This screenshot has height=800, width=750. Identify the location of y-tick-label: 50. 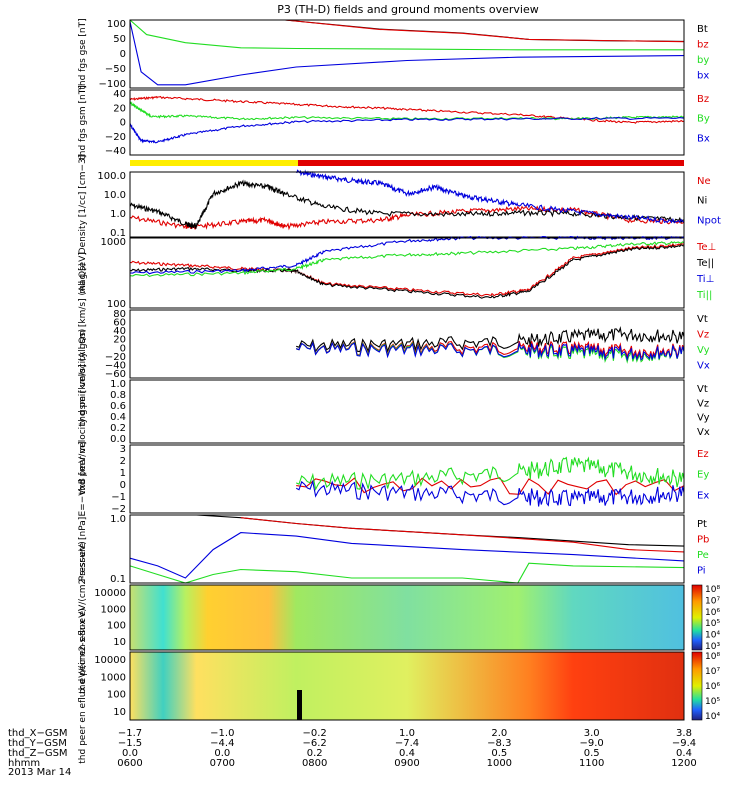
(119, 39).